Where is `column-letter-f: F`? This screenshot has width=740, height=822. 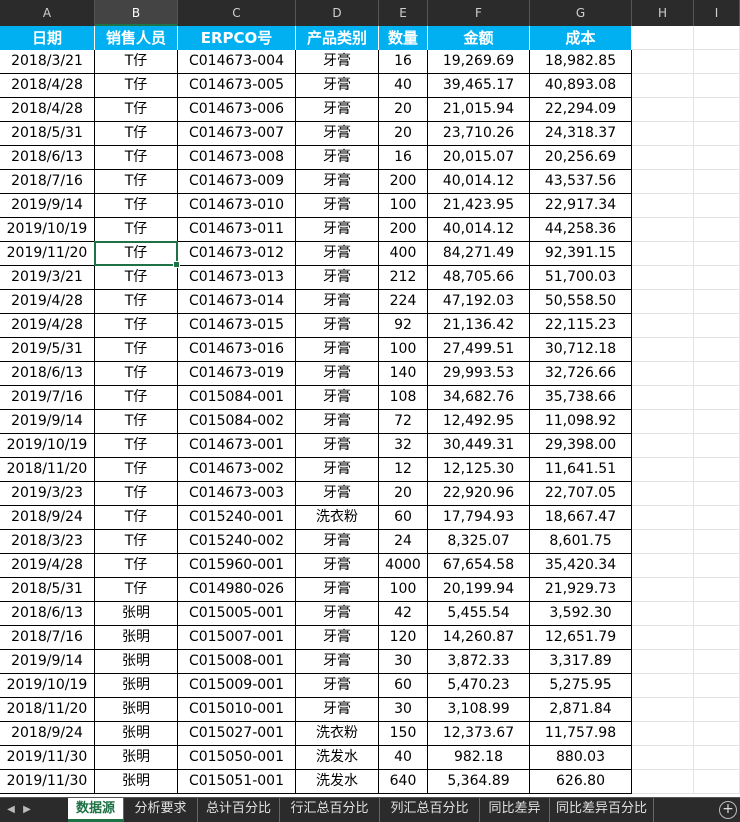
column-letter-f: F is located at coordinates (479, 13).